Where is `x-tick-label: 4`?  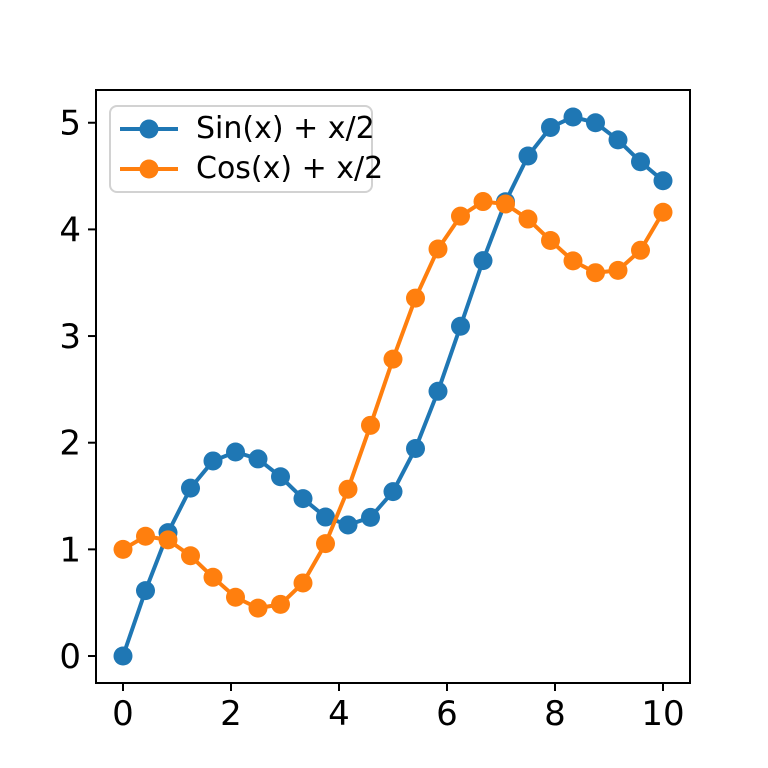 x-tick-label: 4 is located at coordinates (339, 714).